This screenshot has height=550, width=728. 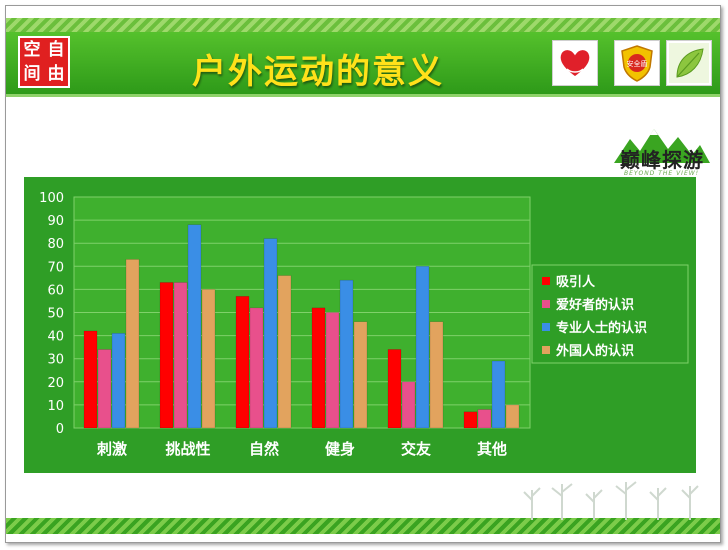 I want to click on logo-char: 由, so click(x=56, y=73).